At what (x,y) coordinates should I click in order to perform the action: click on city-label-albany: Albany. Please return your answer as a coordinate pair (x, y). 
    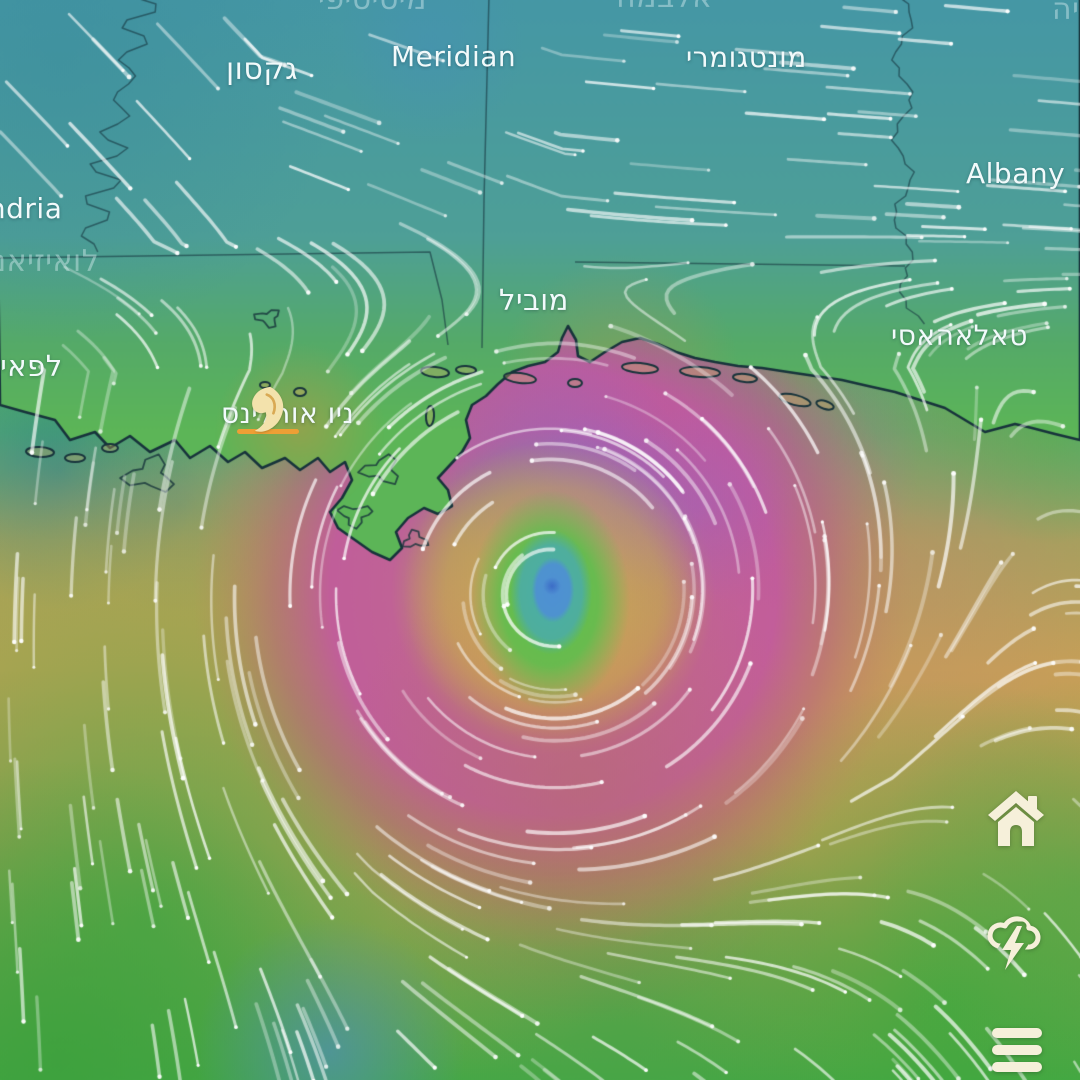
    Looking at the image, I should click on (1016, 173).